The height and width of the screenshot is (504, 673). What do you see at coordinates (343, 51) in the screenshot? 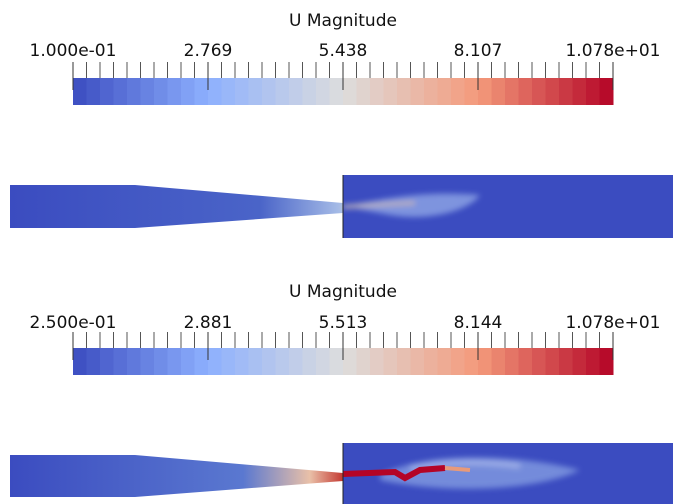
I see `tick-label: 5.438` at bounding box center [343, 51].